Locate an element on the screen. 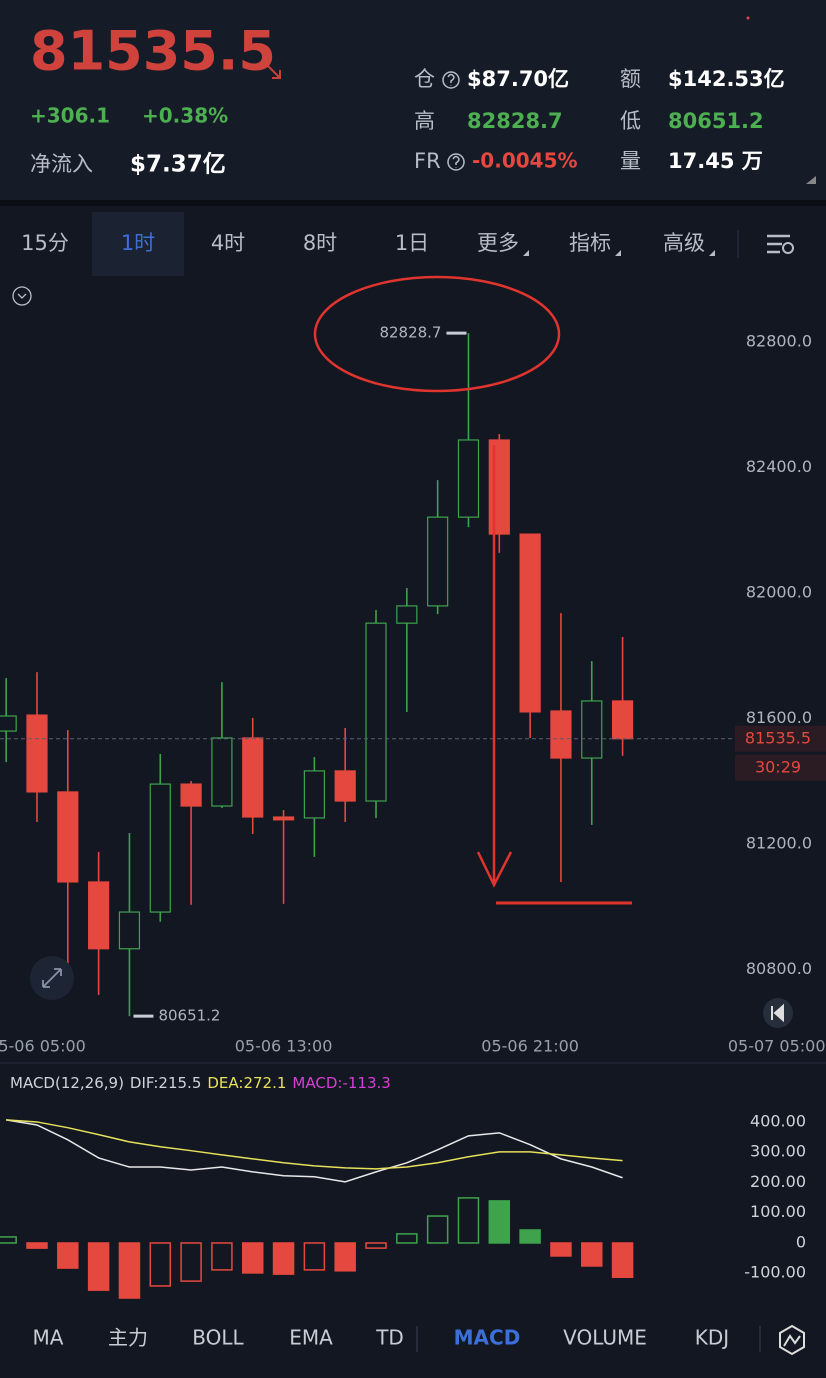  indicator-tab: TD is located at coordinates (389, 1338).